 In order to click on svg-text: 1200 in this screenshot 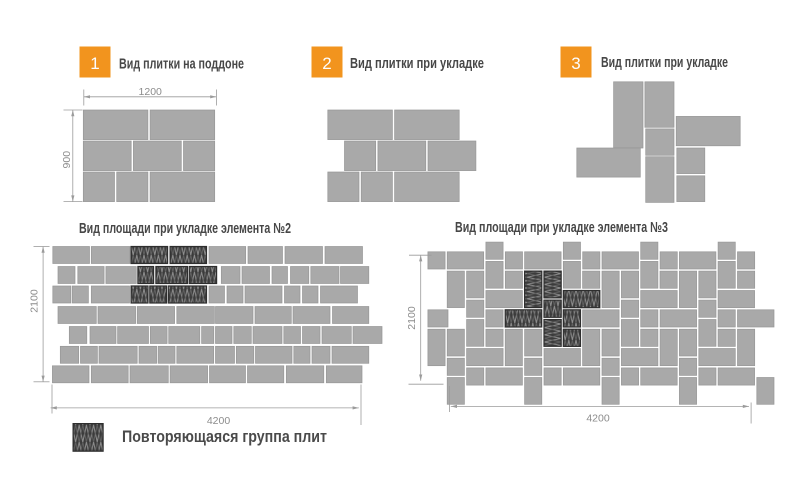, I will do `click(151, 92)`.